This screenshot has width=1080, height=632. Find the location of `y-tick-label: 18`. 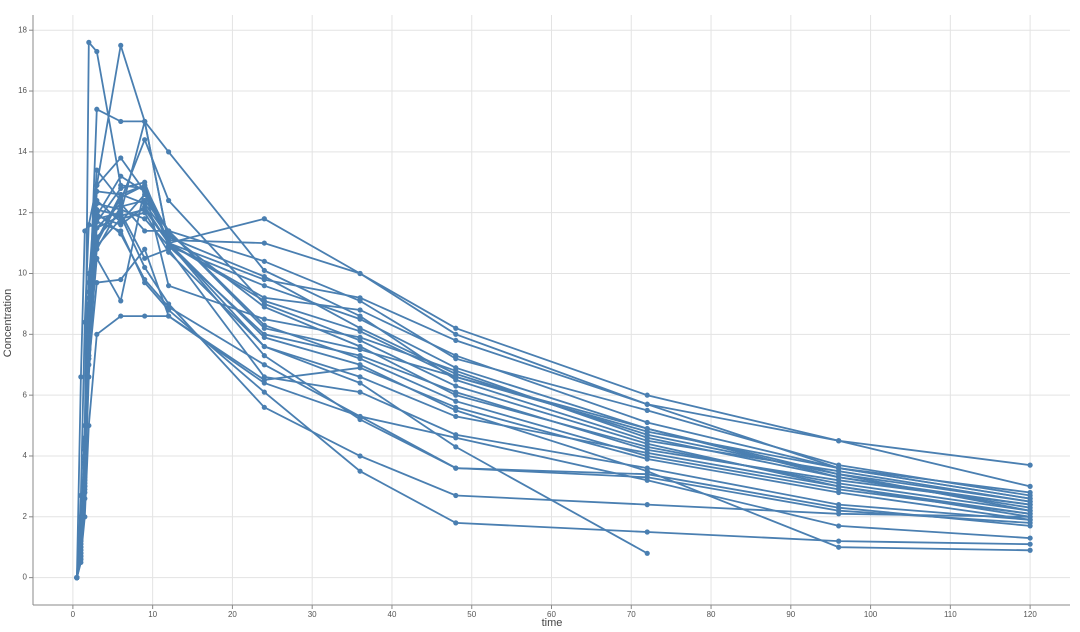

y-tick-label: 18 is located at coordinates (22, 29).